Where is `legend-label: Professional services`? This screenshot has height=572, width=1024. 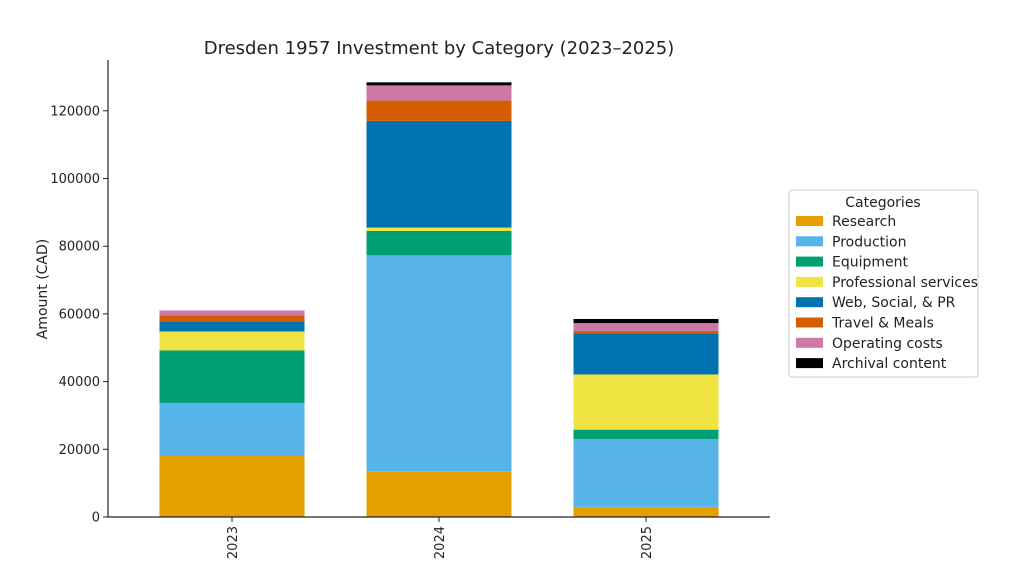
legend-label: Professional services is located at coordinates (905, 283).